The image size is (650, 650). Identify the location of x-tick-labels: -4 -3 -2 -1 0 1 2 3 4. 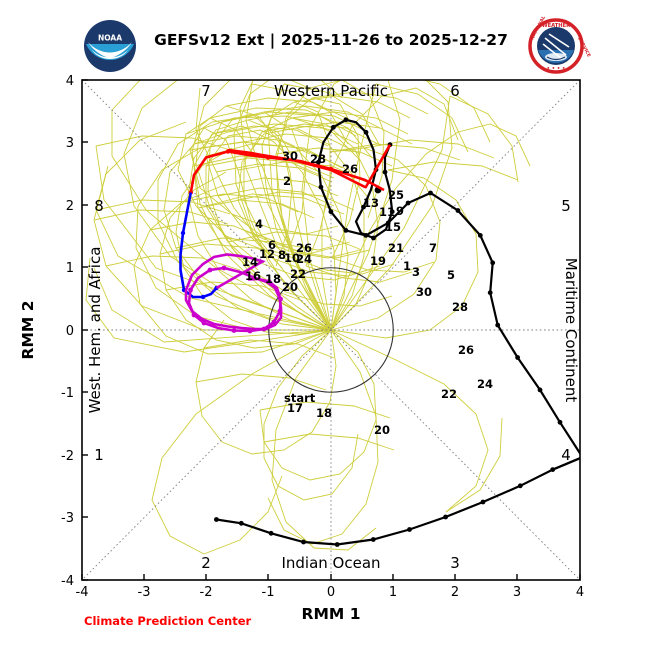
(330, 592).